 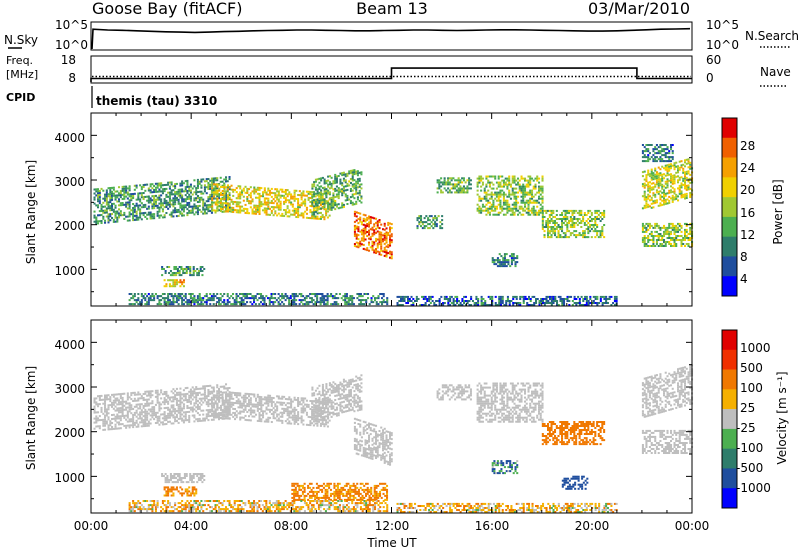 What do you see at coordinates (729, 207) in the screenshot?
I see `colorbar-frame` at bounding box center [729, 207].